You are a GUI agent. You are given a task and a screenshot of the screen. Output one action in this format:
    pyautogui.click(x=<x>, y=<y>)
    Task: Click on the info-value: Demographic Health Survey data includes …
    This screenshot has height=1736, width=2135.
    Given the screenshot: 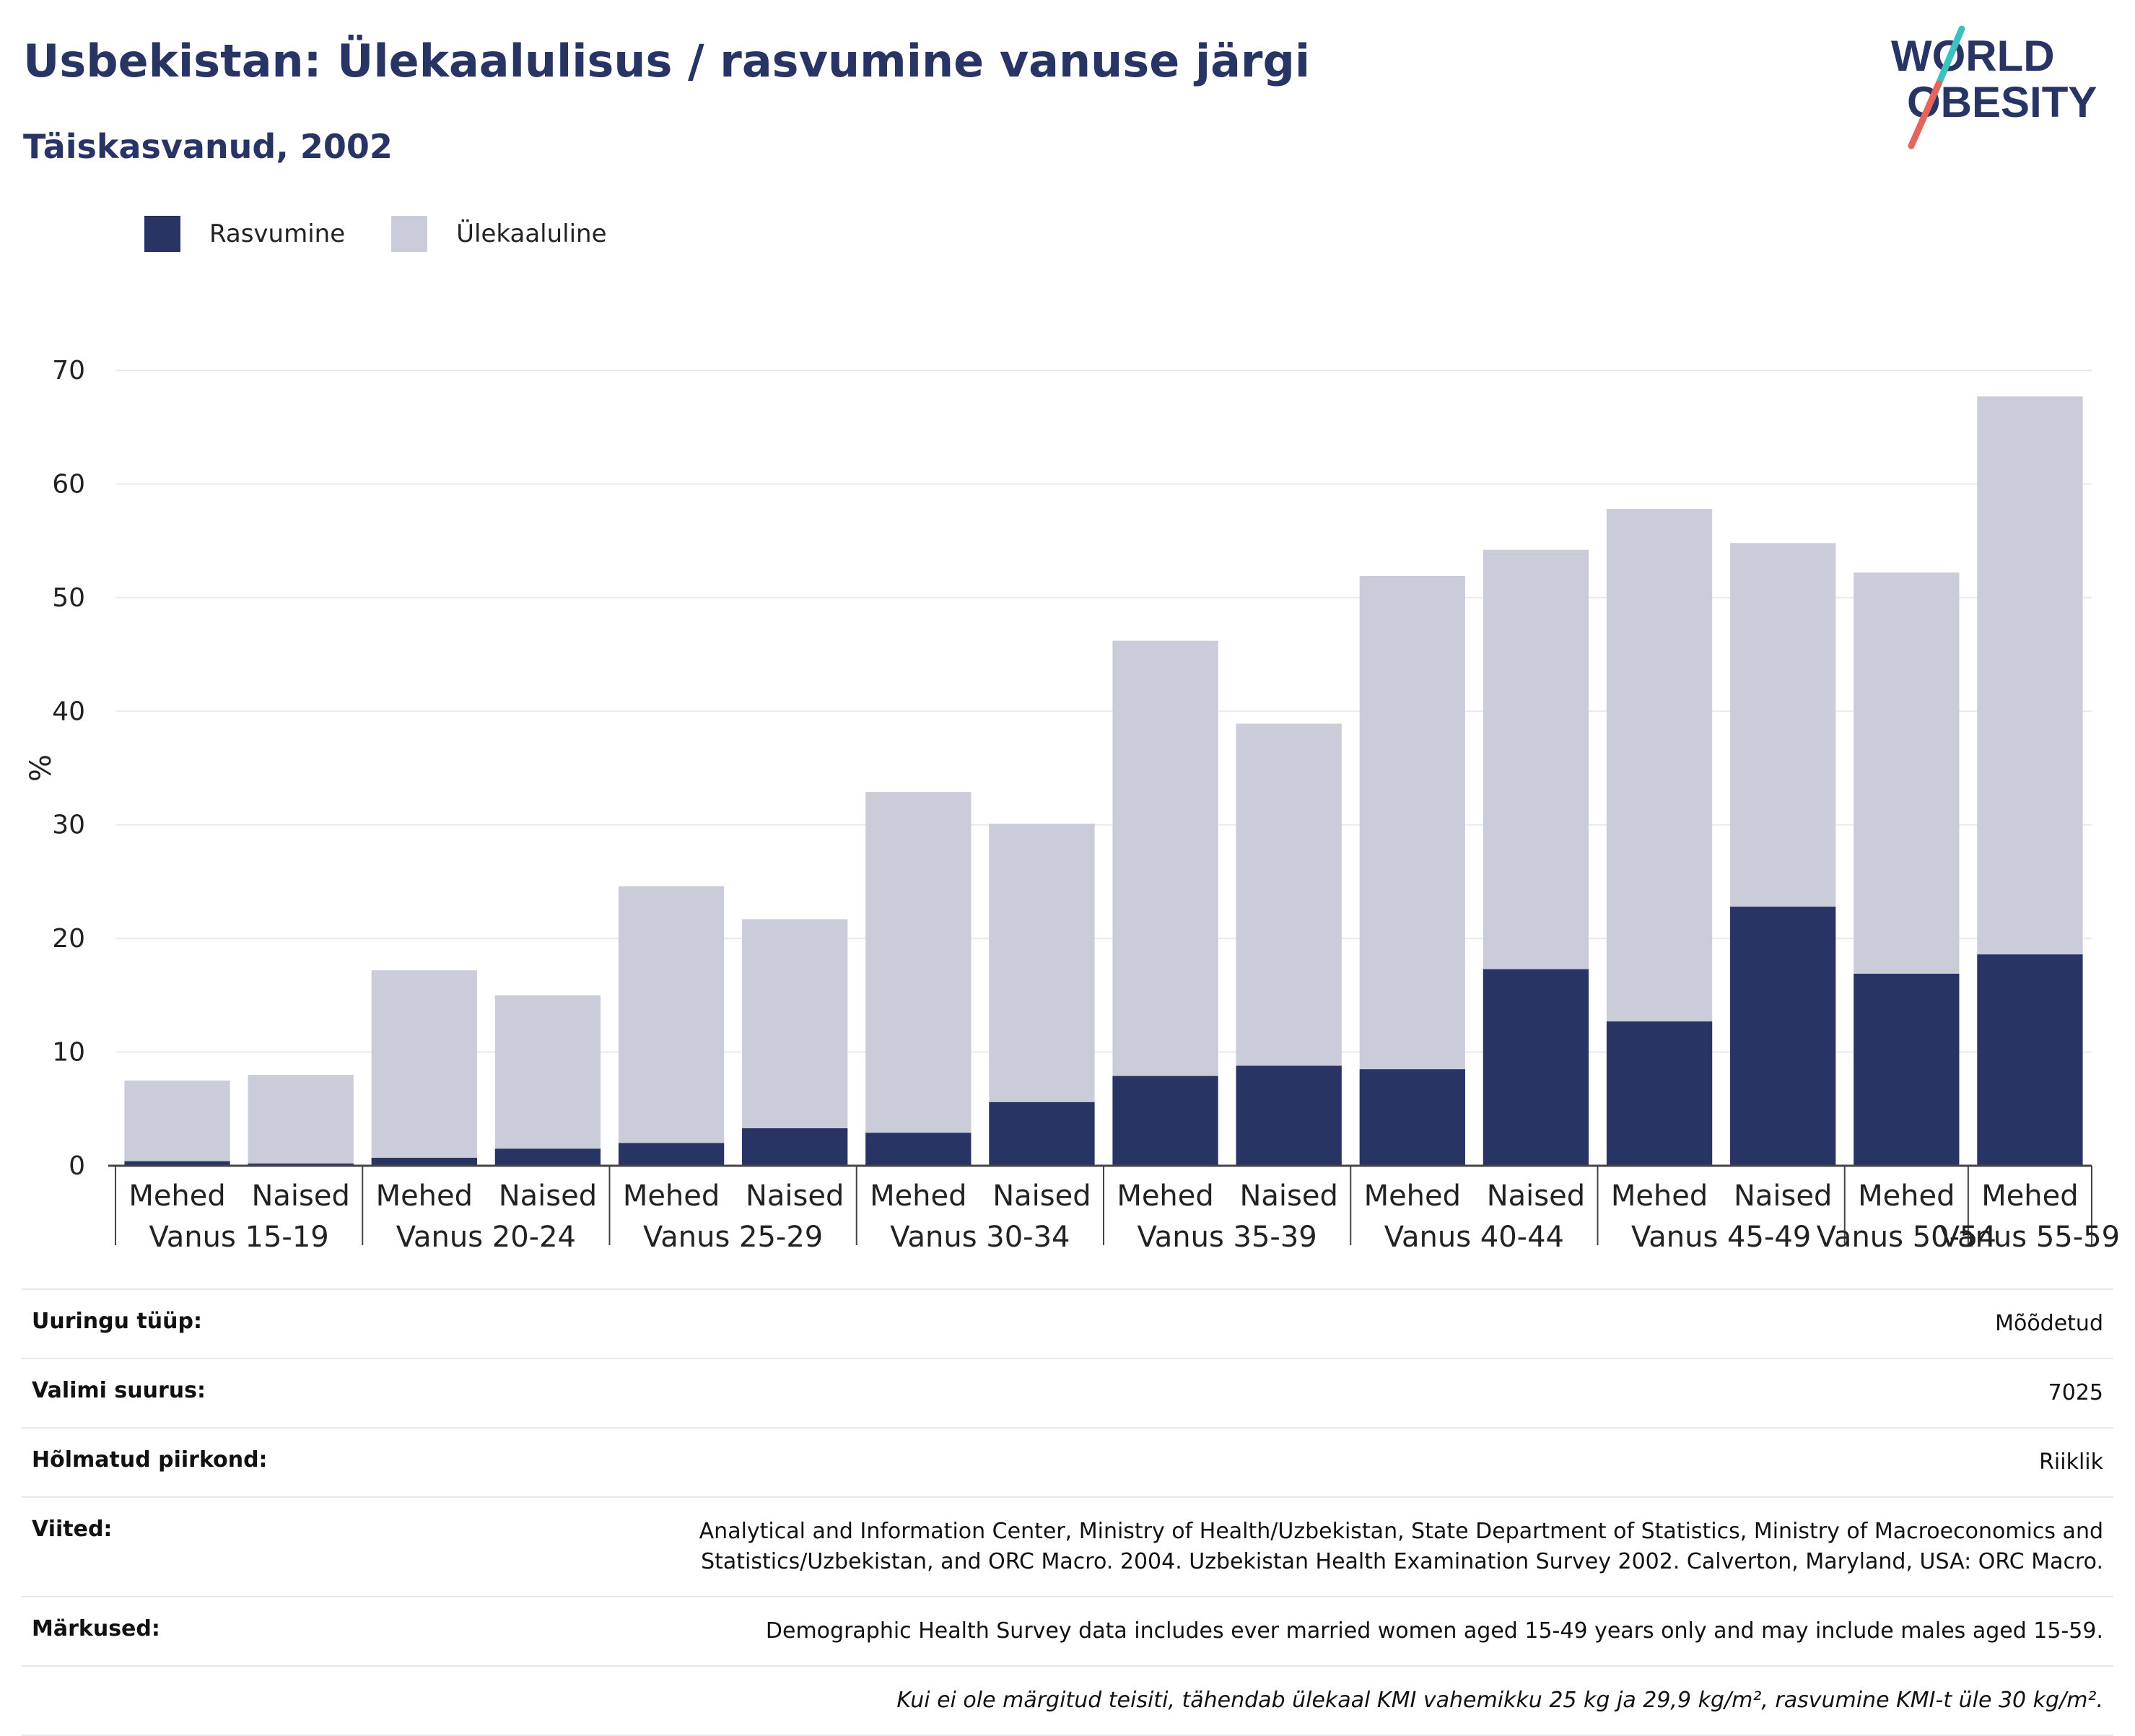 What is the action you would take?
    pyautogui.click(x=1434, y=1631)
    